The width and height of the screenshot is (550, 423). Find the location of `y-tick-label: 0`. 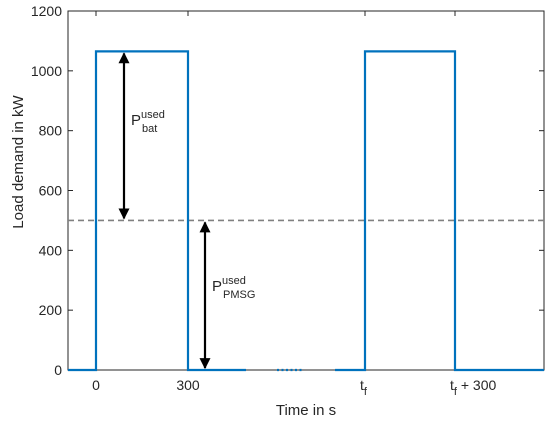

y-tick-label: 0 is located at coordinates (58, 370).